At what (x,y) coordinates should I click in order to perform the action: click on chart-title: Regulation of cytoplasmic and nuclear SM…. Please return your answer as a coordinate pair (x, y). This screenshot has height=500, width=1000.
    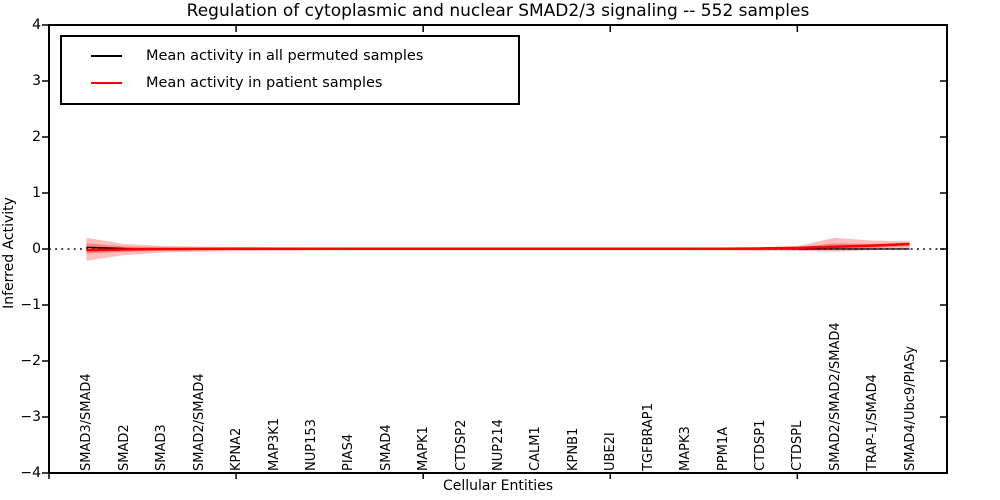
    Looking at the image, I should click on (498, 11).